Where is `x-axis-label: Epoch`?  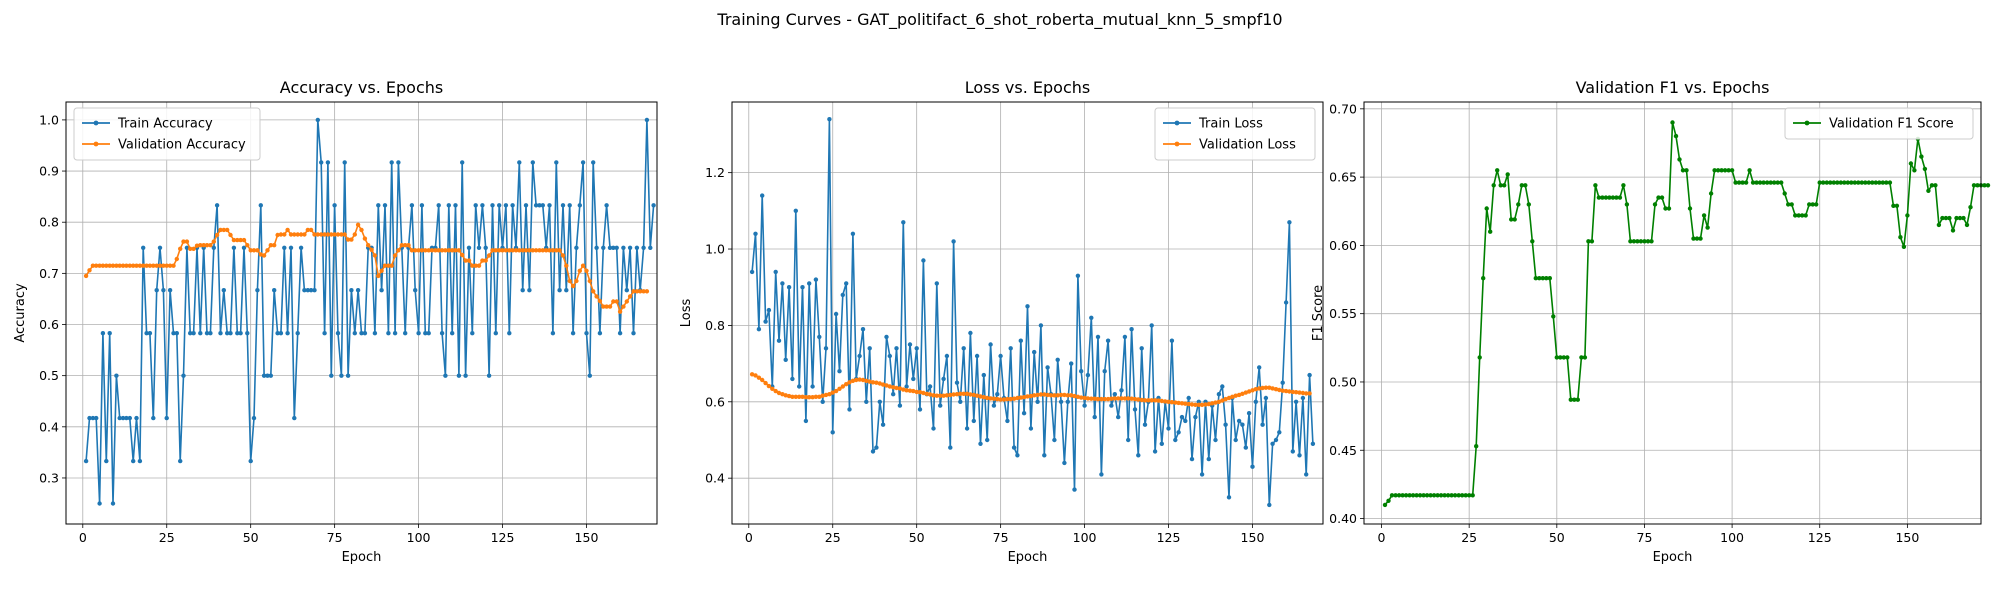
x-axis-label: Epoch is located at coordinates (1028, 557).